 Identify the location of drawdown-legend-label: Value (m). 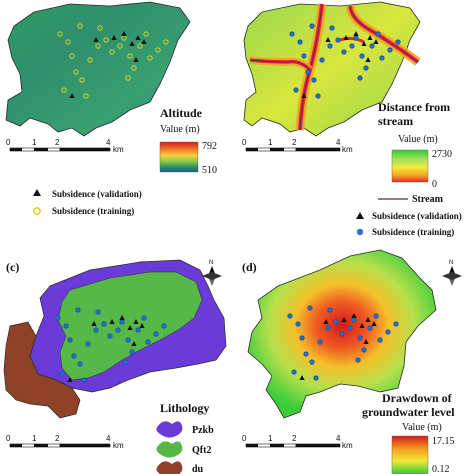
(422, 427).